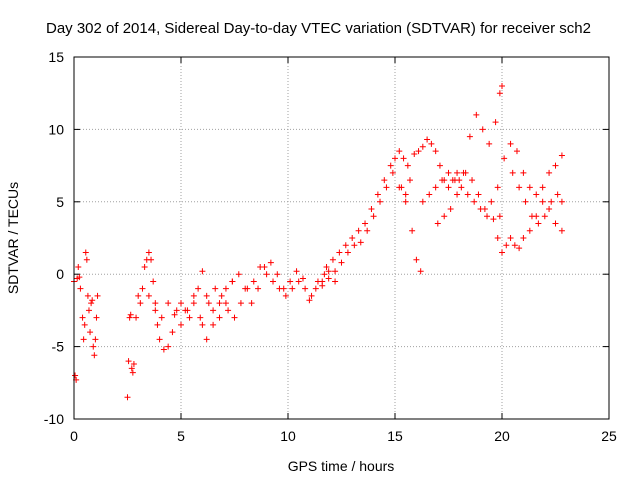 Image resolution: width=640 pixels, height=480 pixels. What do you see at coordinates (56, 57) in the screenshot?
I see `y-tick-label: 15` at bounding box center [56, 57].